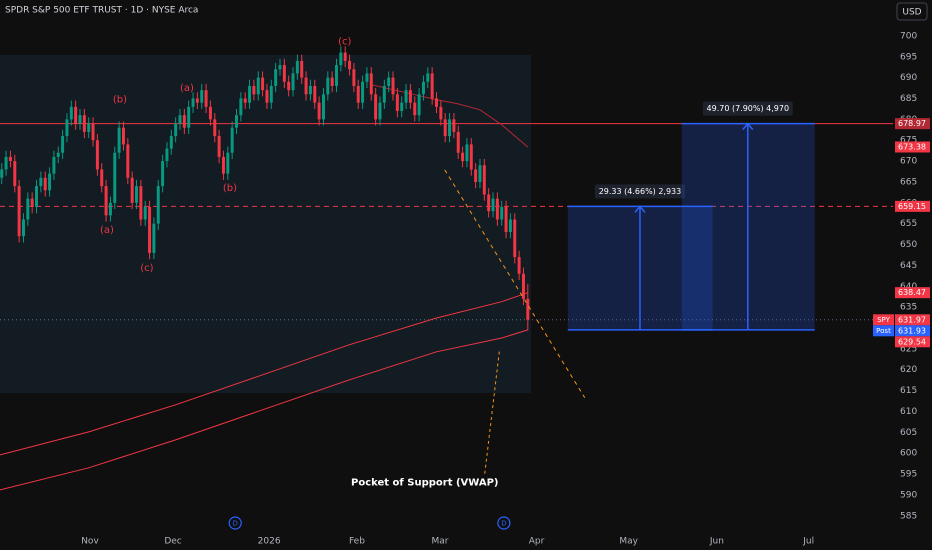  What do you see at coordinates (883, 331) in the screenshot?
I see `price-tag: Post` at bounding box center [883, 331].